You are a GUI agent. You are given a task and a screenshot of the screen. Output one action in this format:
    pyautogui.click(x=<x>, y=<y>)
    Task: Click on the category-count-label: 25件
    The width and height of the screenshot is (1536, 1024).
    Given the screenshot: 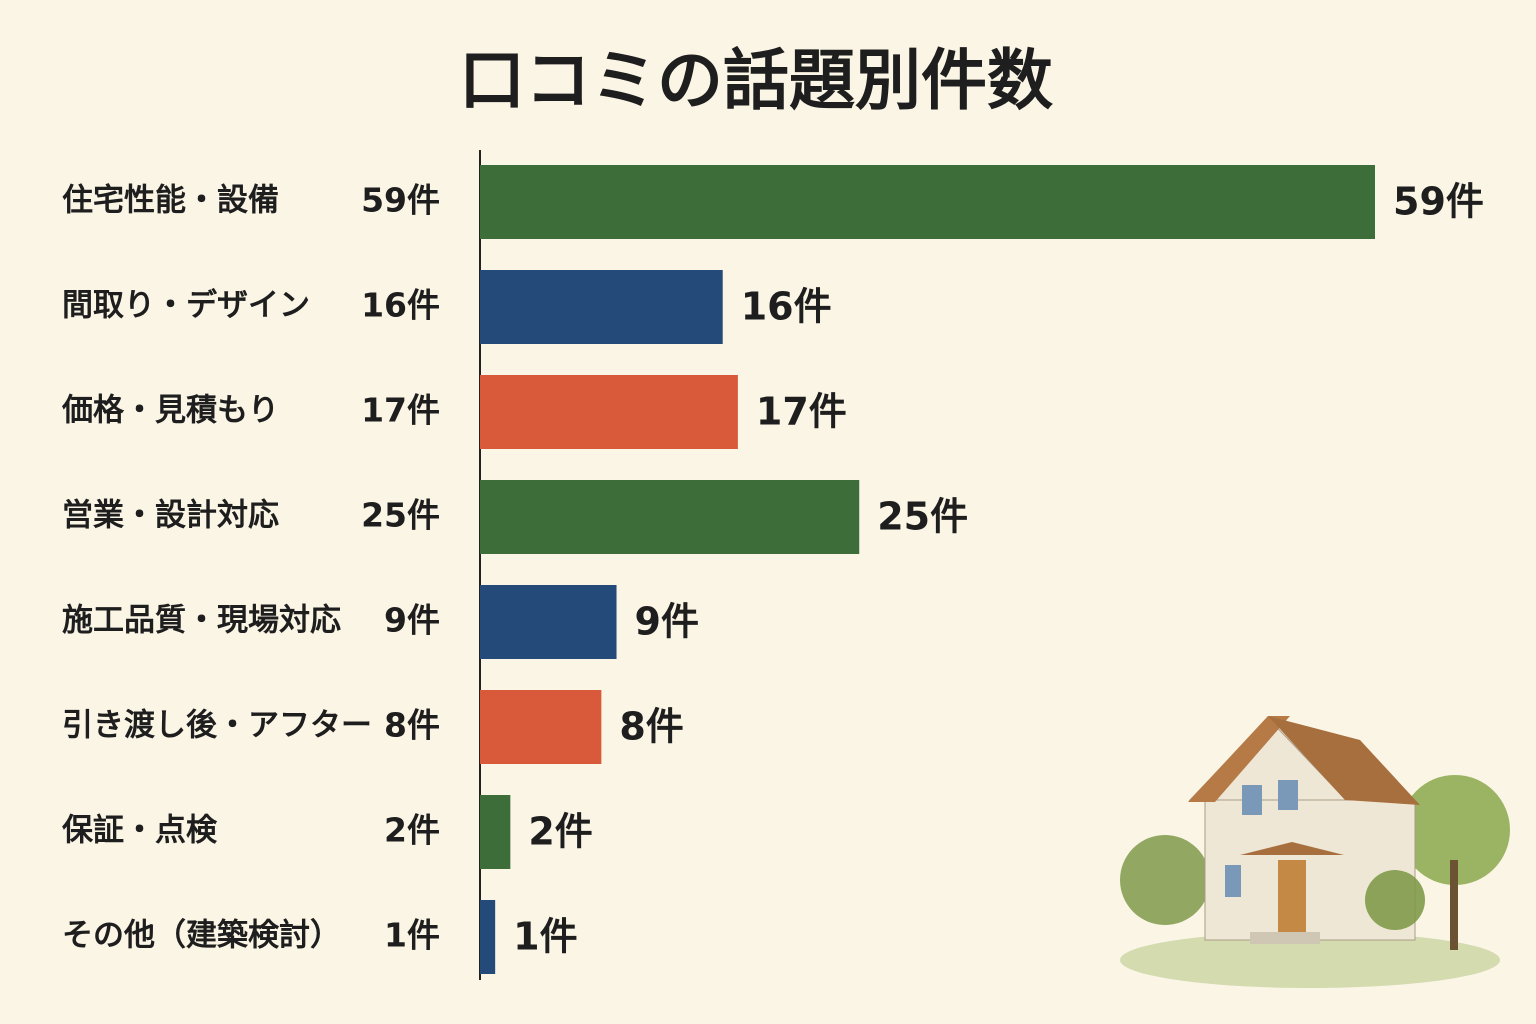 What is the action you would take?
    pyautogui.click(x=400, y=515)
    